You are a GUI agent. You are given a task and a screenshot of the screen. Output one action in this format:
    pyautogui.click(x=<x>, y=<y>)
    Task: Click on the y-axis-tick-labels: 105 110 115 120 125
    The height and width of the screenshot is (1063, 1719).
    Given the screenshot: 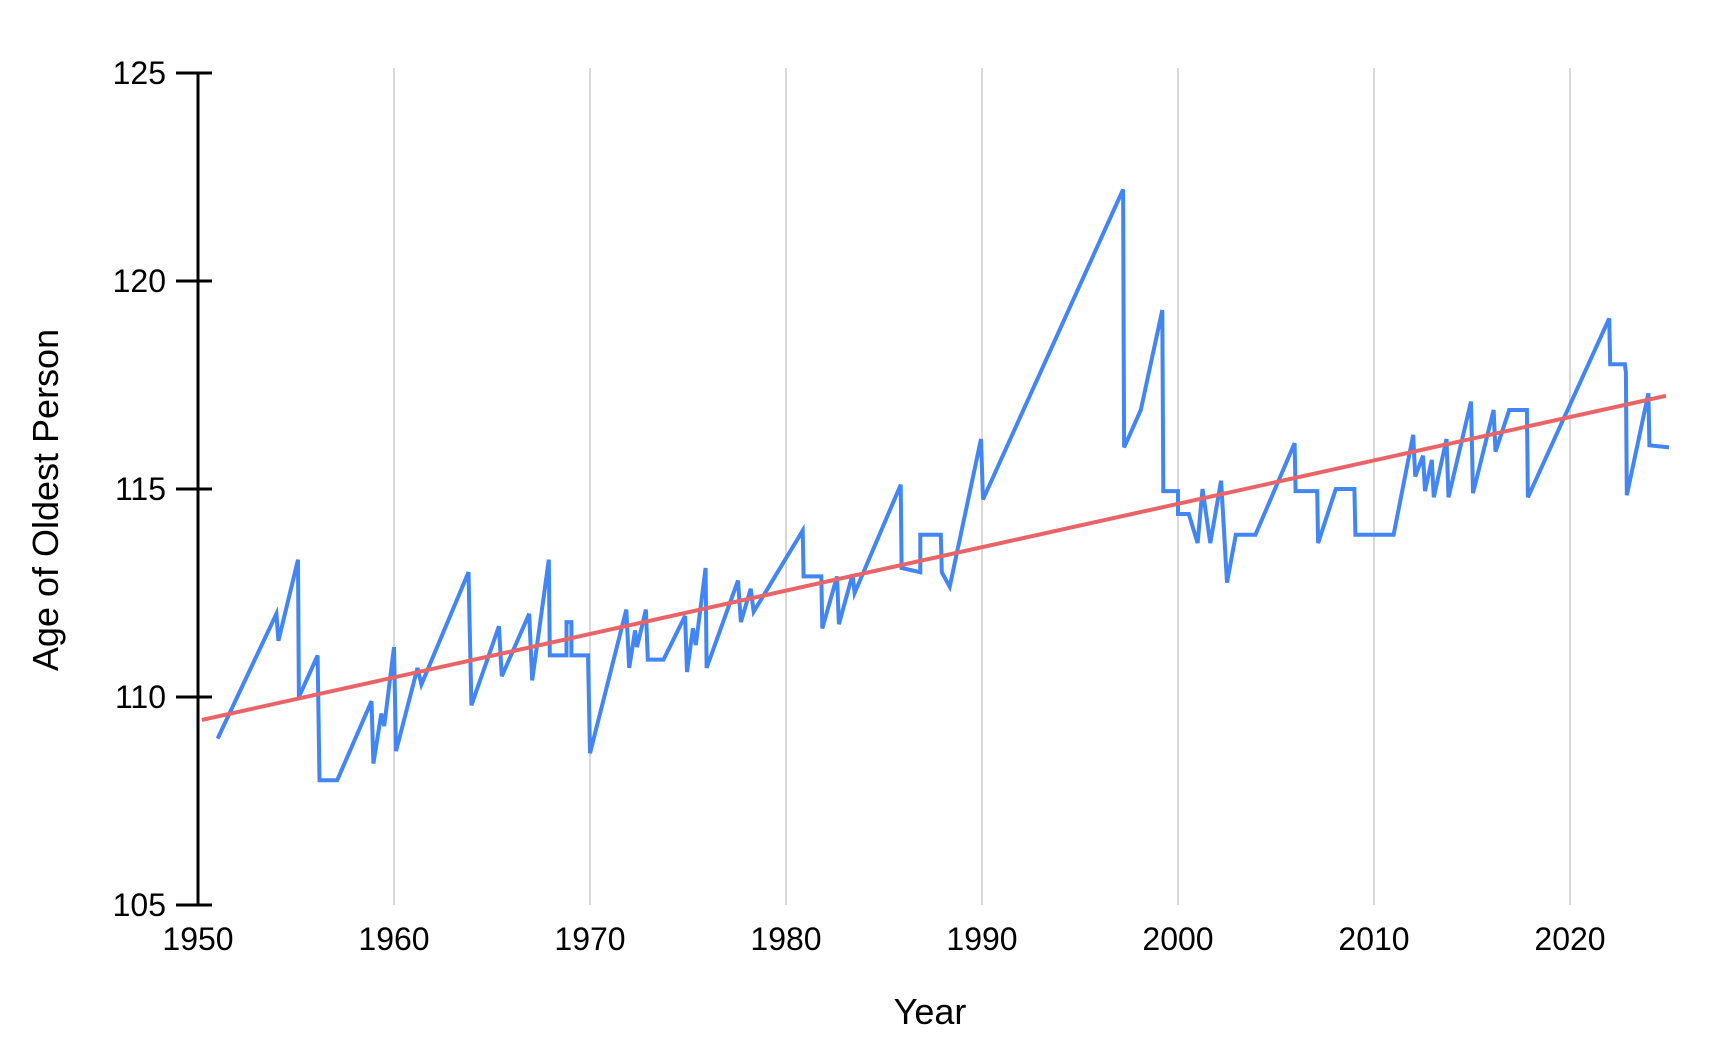 What is the action you would take?
    pyautogui.click(x=139, y=489)
    